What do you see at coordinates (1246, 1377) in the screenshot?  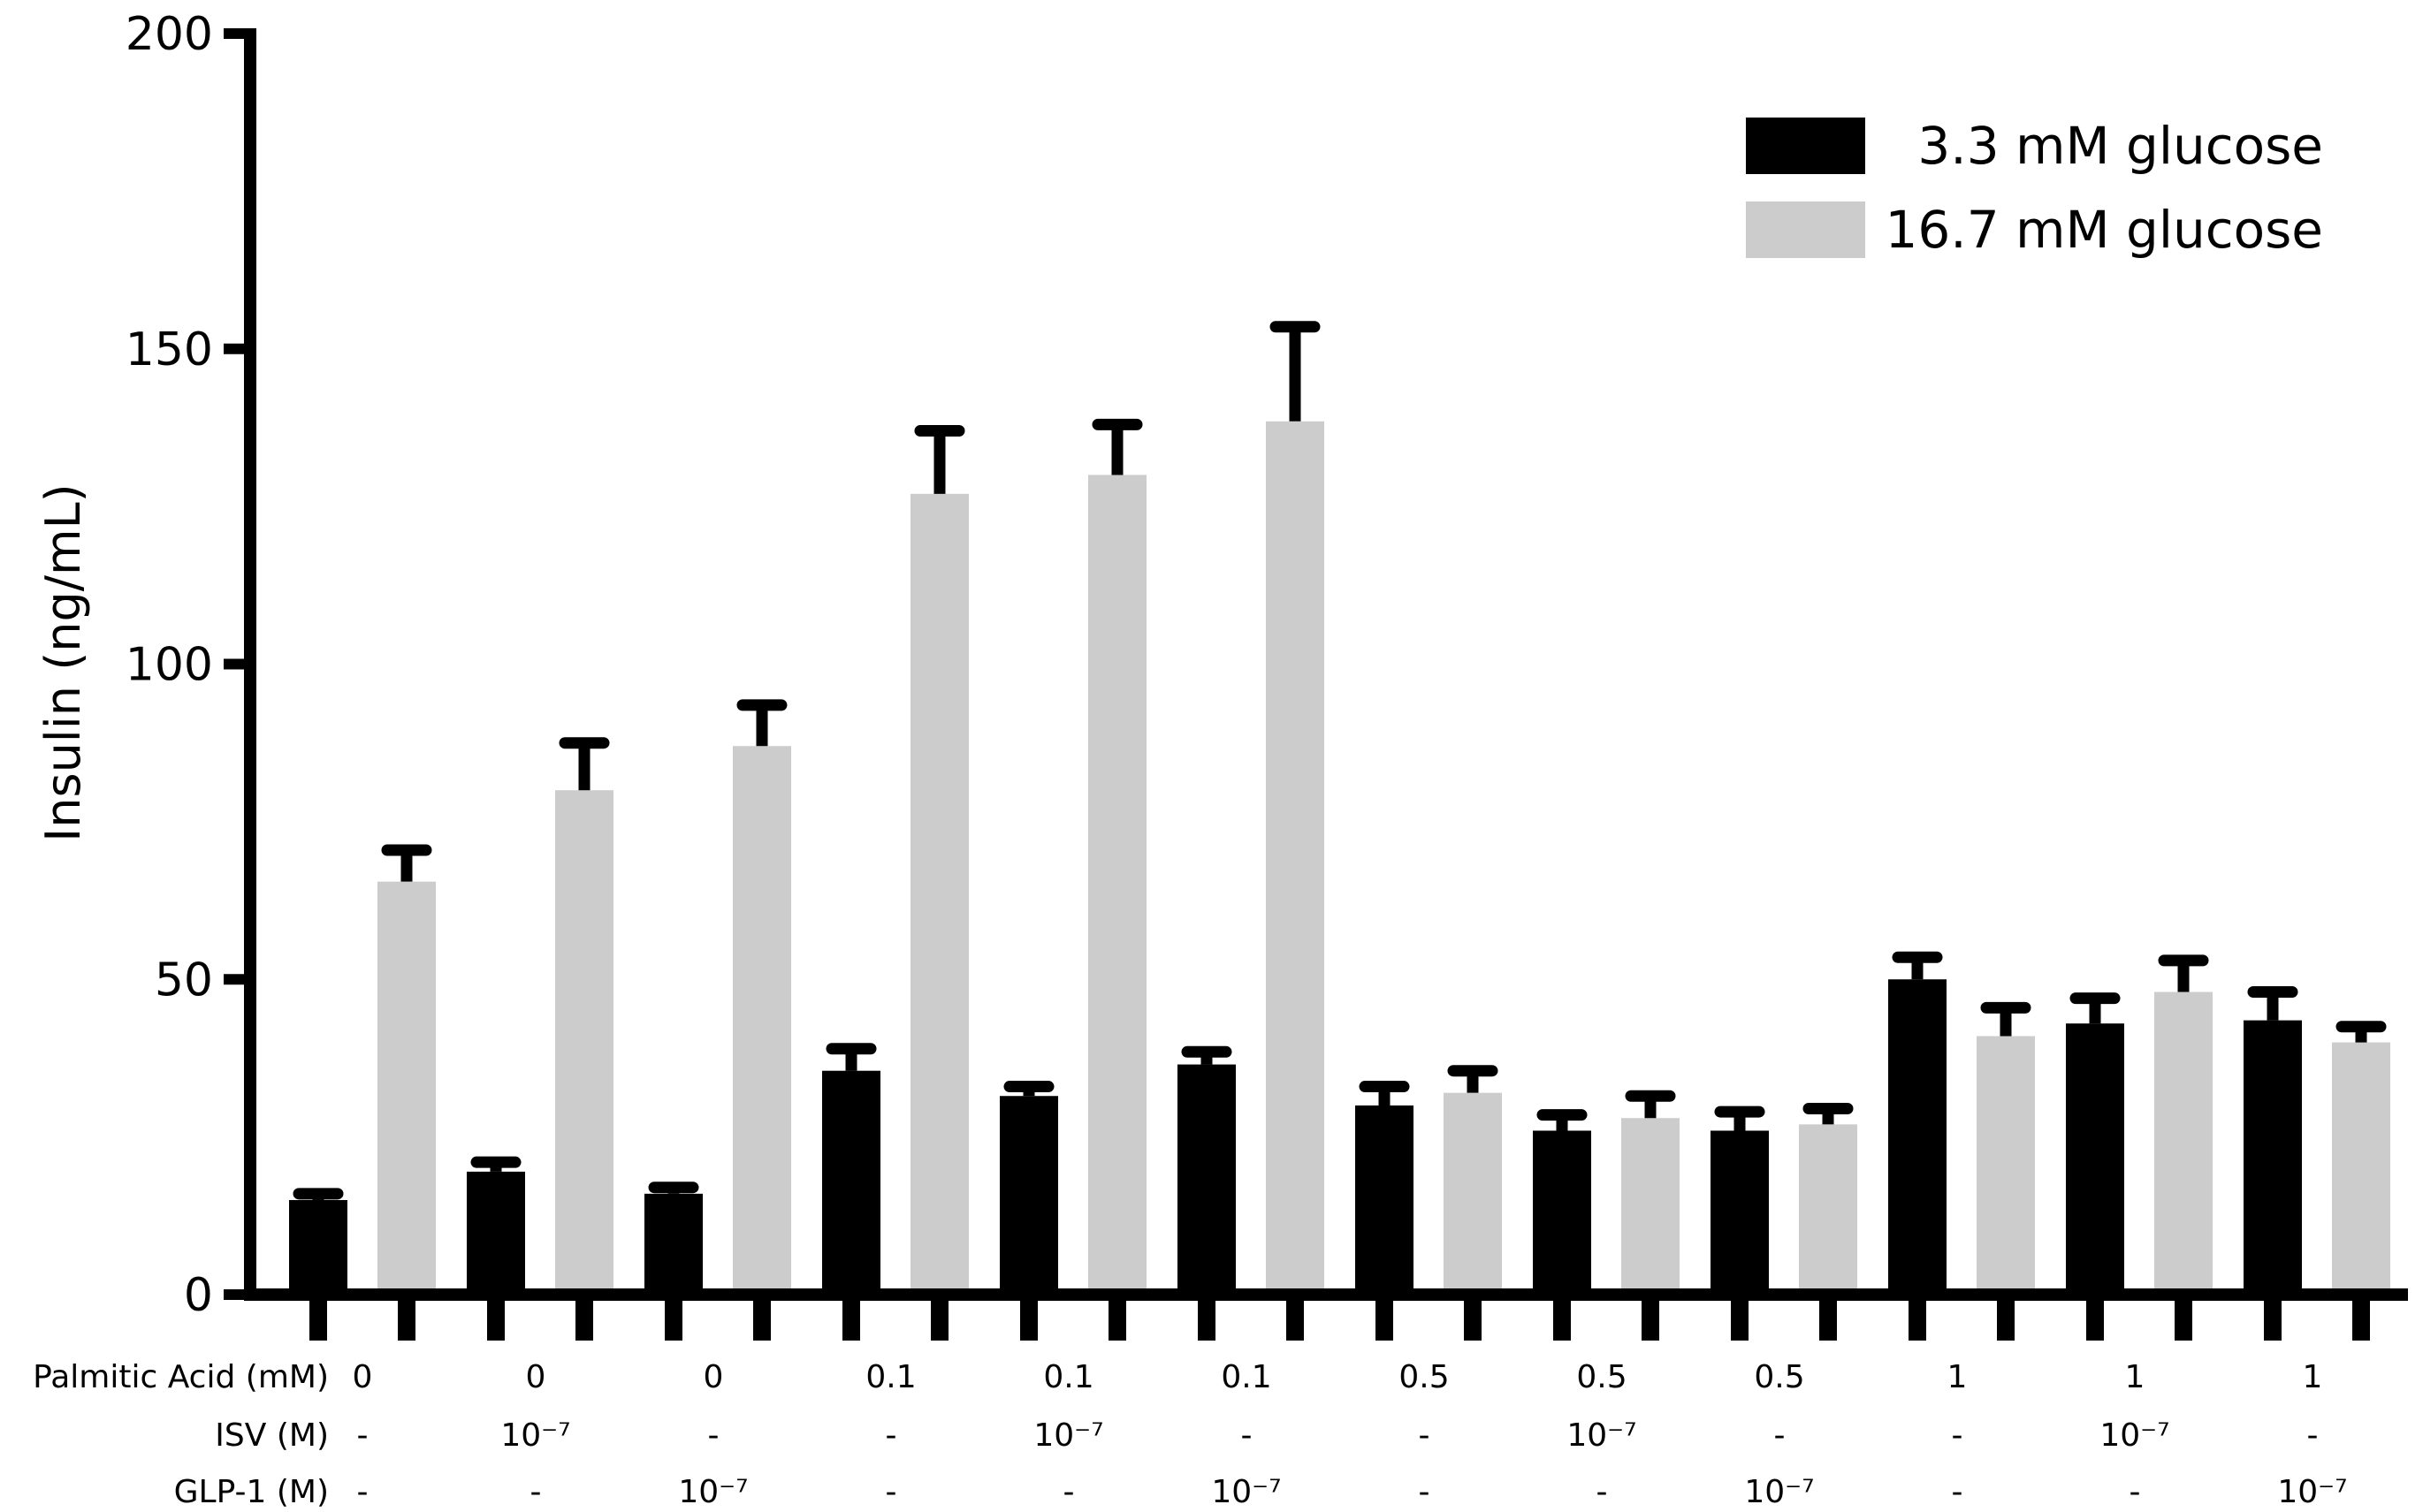 I see `condition-value-r1-6: 0.1` at bounding box center [1246, 1377].